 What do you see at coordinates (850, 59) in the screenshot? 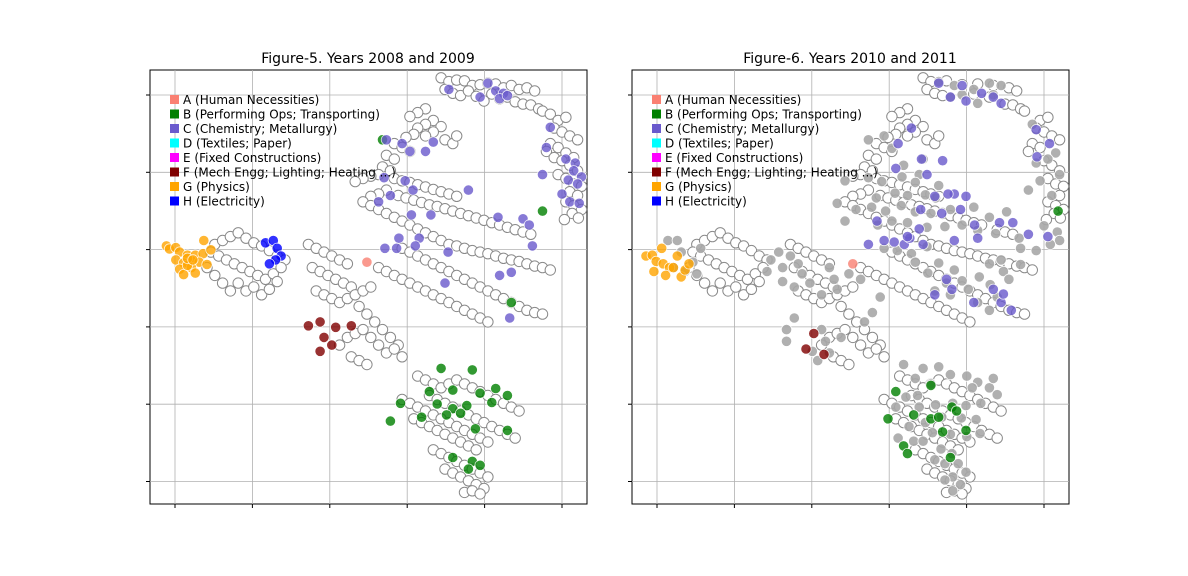
I see `chart-title: Figure-6. Years 2010 and 2011` at bounding box center [850, 59].